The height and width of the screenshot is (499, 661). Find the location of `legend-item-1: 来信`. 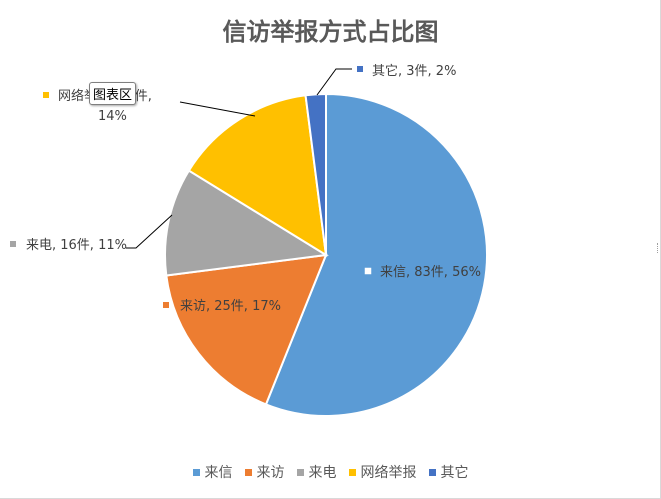

legend-item-1: 来信 is located at coordinates (212, 472).